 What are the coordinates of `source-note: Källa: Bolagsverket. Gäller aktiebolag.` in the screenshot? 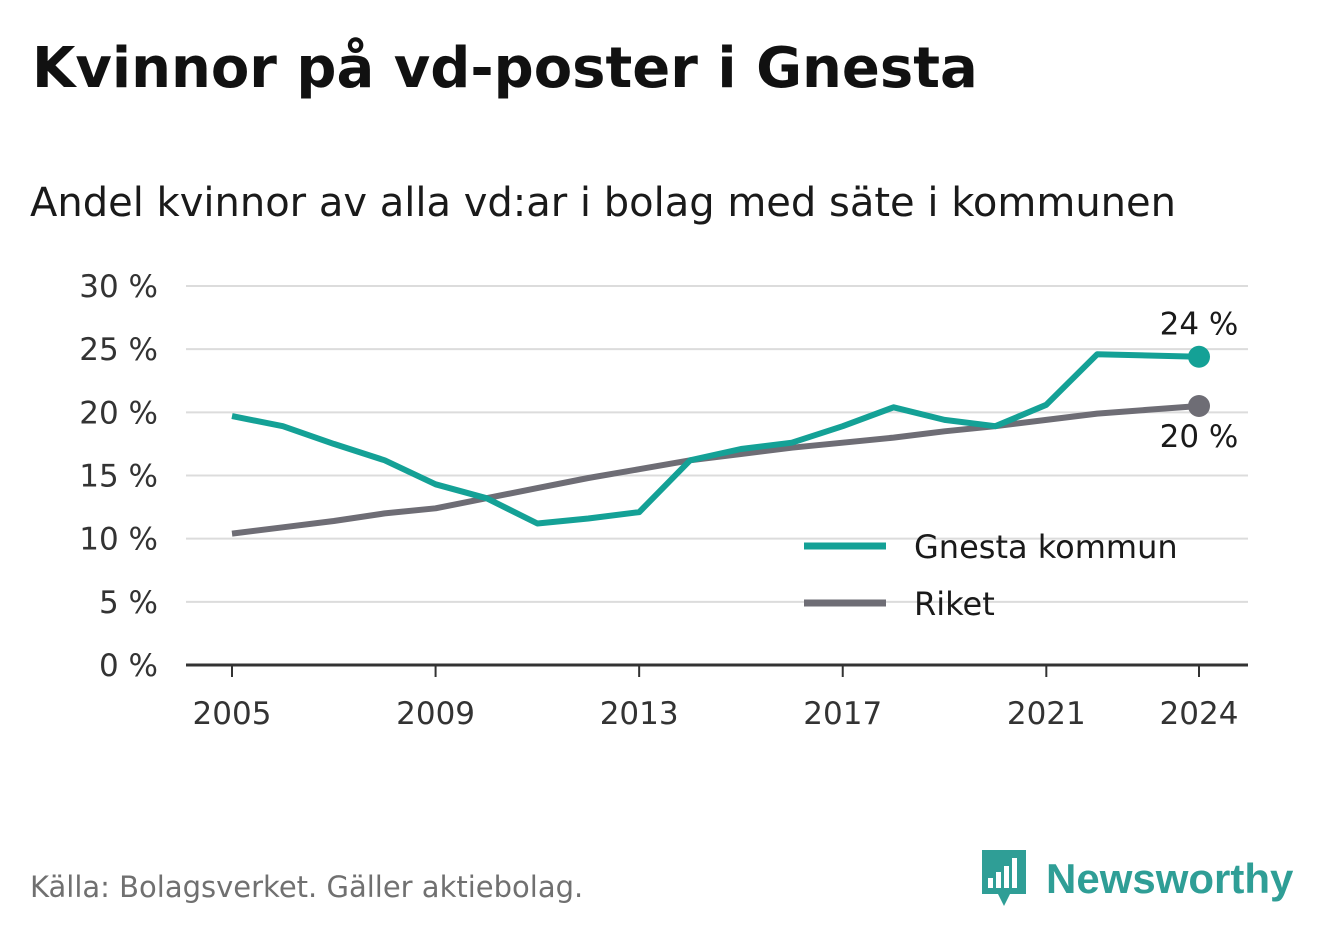 It's located at (307, 887).